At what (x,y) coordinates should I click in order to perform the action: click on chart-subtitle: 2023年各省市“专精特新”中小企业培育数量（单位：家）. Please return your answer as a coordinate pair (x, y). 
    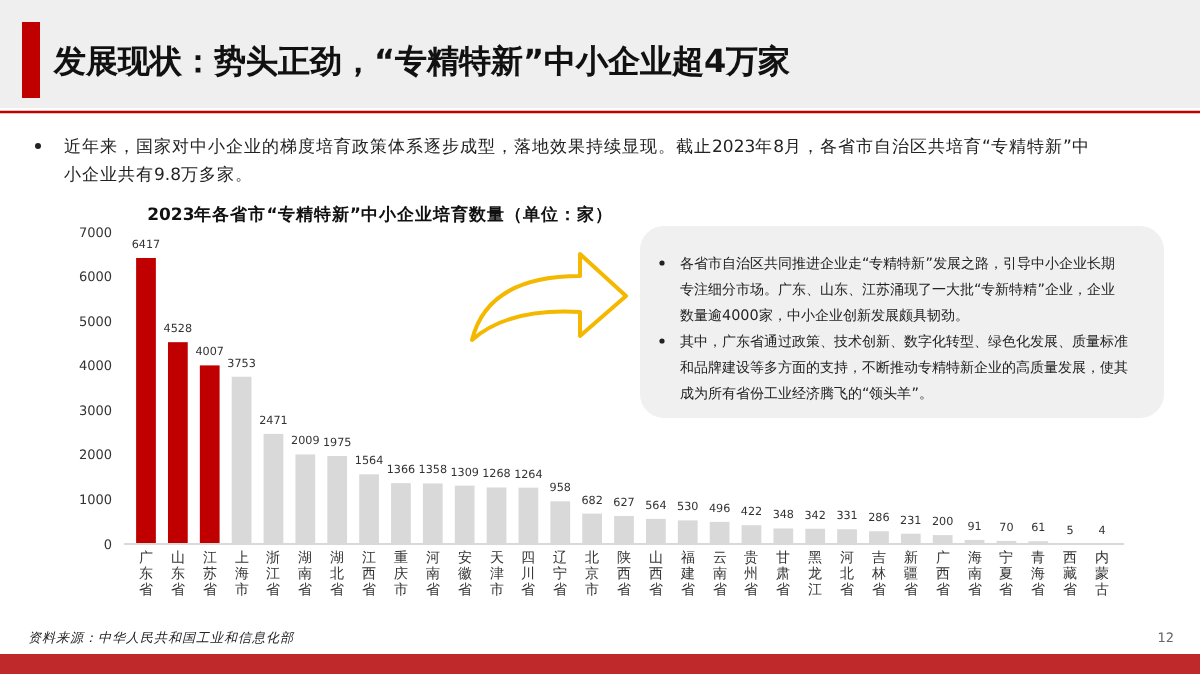
    Looking at the image, I should click on (380, 214).